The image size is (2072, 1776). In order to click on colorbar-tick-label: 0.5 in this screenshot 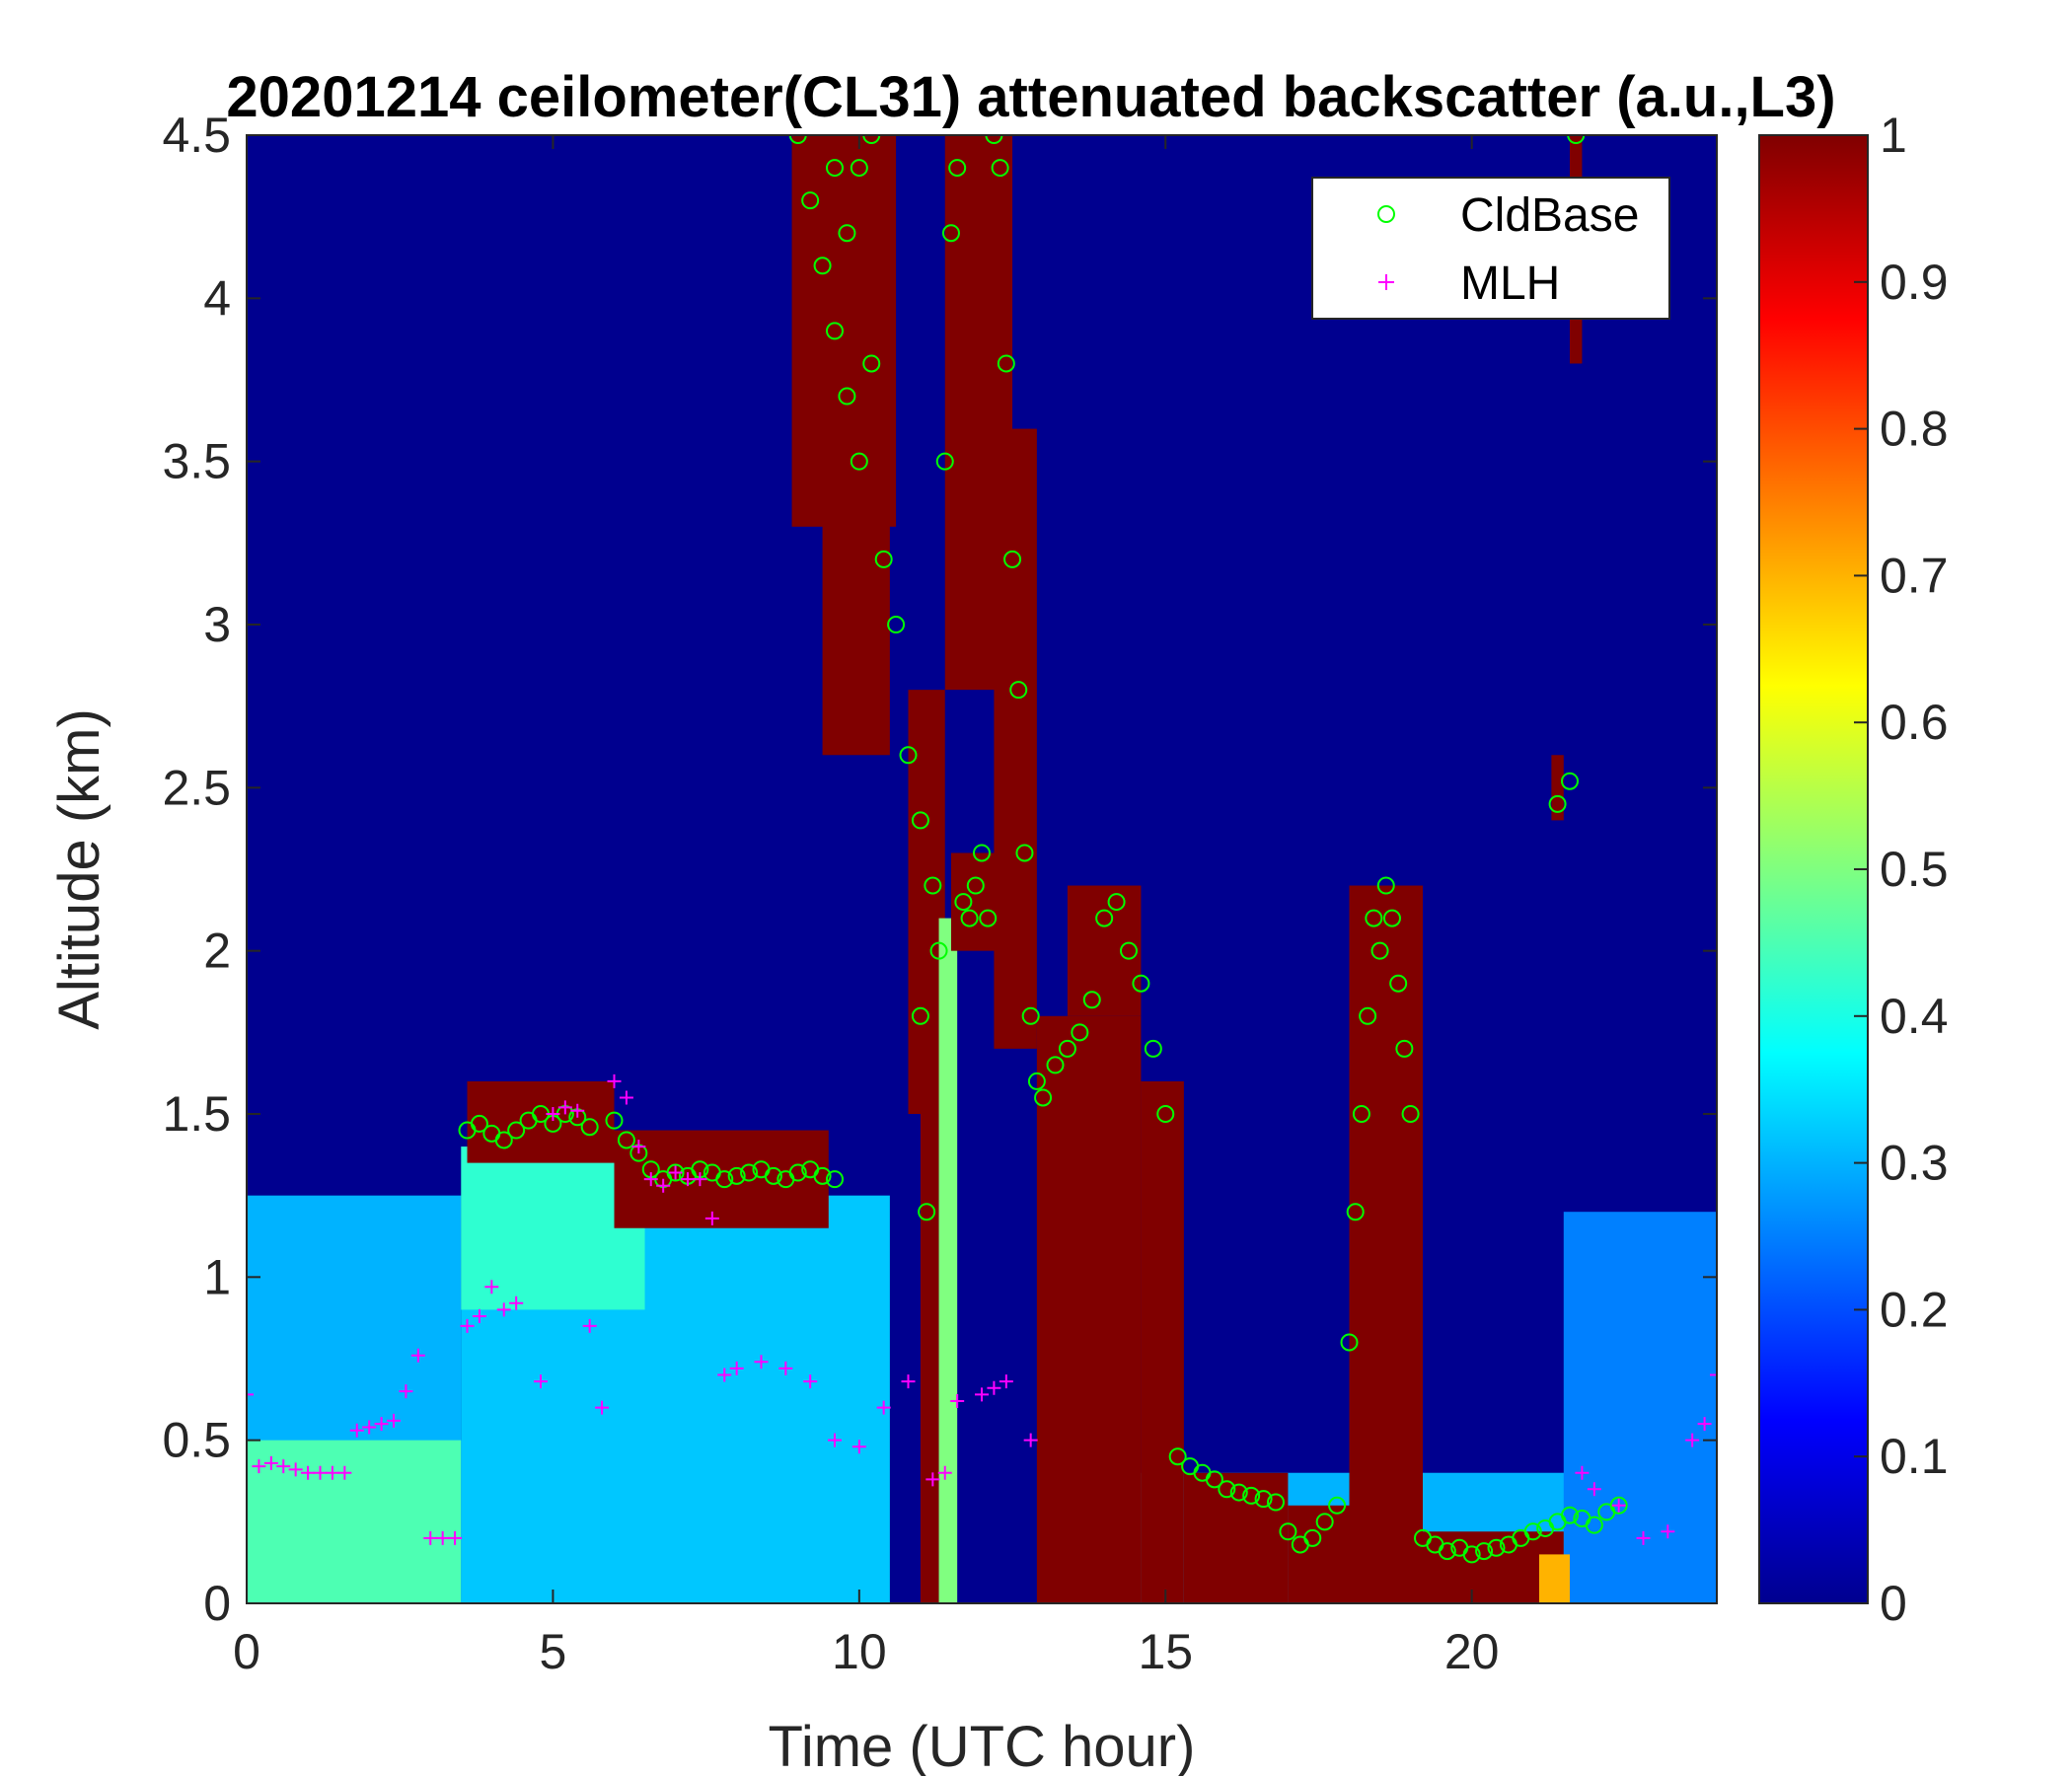, I will do `click(1914, 870)`.